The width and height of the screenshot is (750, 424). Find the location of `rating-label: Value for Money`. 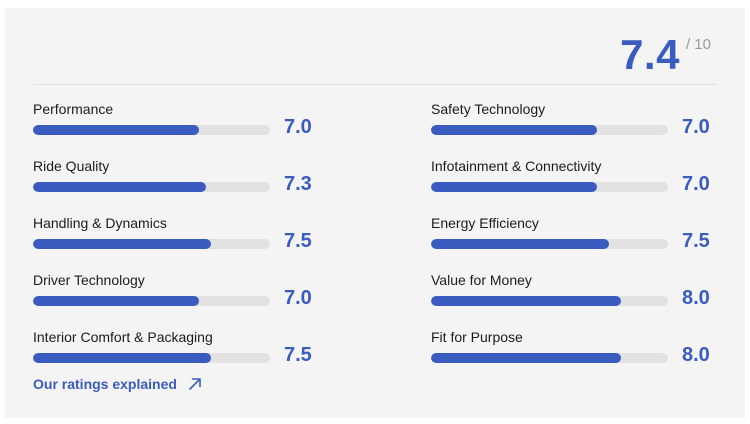

rating-label: Value for Money is located at coordinates (481, 280).